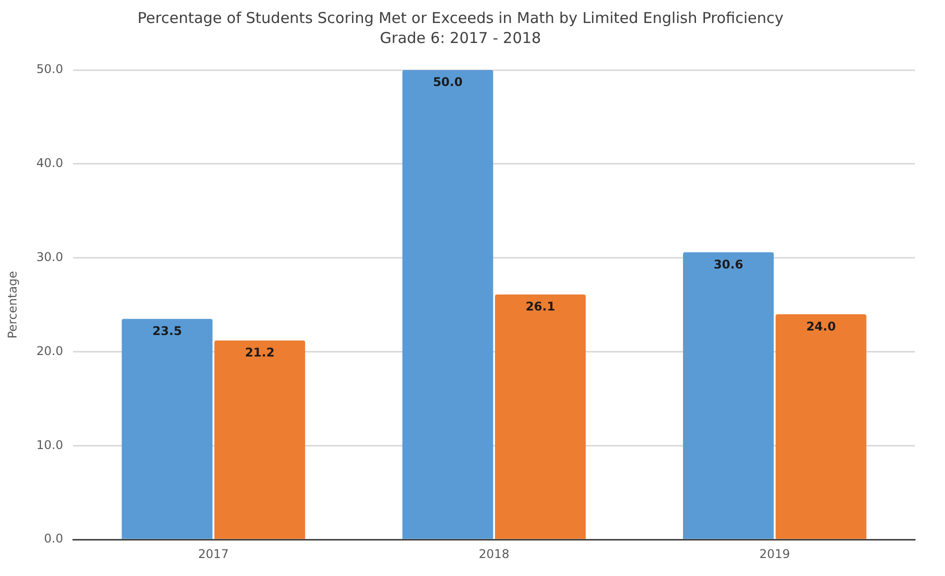 This screenshot has height=576, width=945. I want to click on data-label: 21.2, so click(259, 353).